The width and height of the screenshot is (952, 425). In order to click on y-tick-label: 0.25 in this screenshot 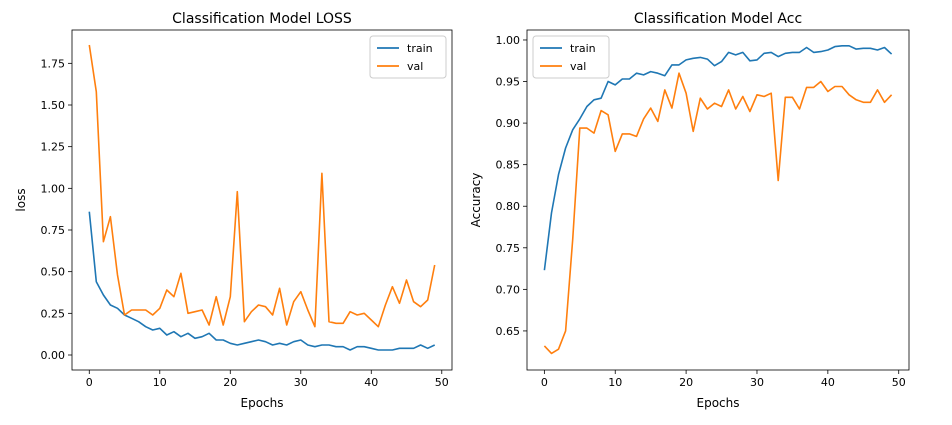, I will do `click(53, 313)`.